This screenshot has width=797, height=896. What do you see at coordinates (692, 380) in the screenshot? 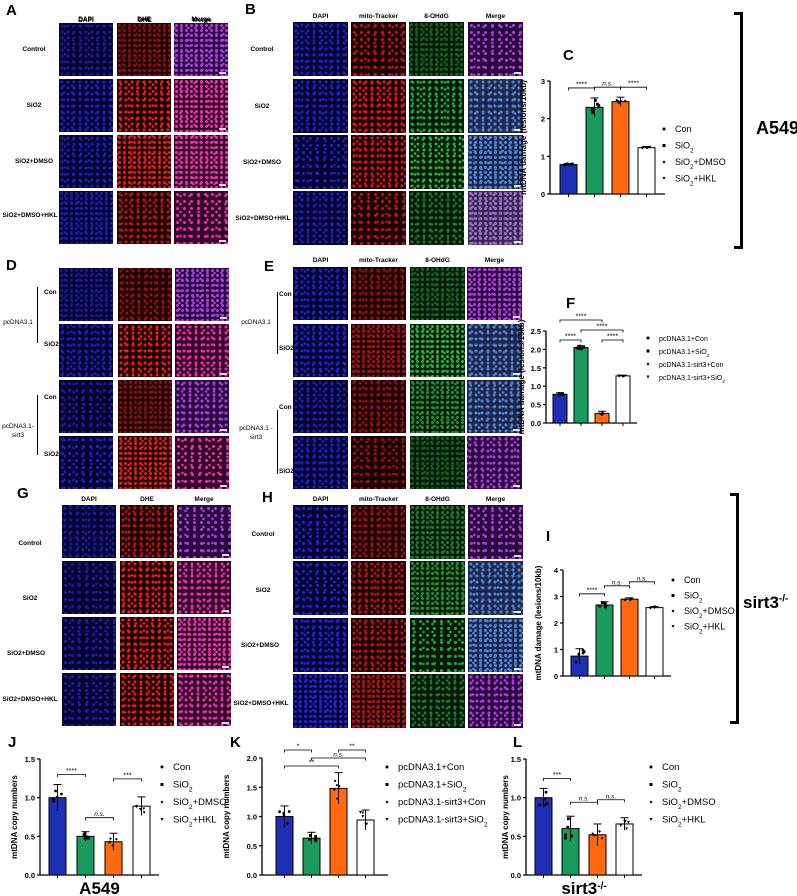
I see `svg-text: pcDNA3.1-sirt3+SiO2` at bounding box center [692, 380].